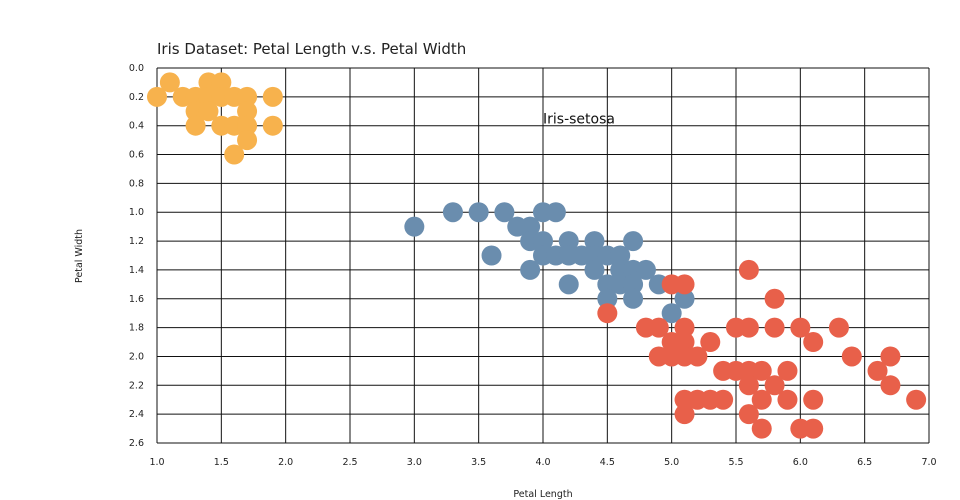 Image resolution: width=960 pixels, height=500 pixels. I want to click on x-tick-label: 4.0, so click(542, 462).